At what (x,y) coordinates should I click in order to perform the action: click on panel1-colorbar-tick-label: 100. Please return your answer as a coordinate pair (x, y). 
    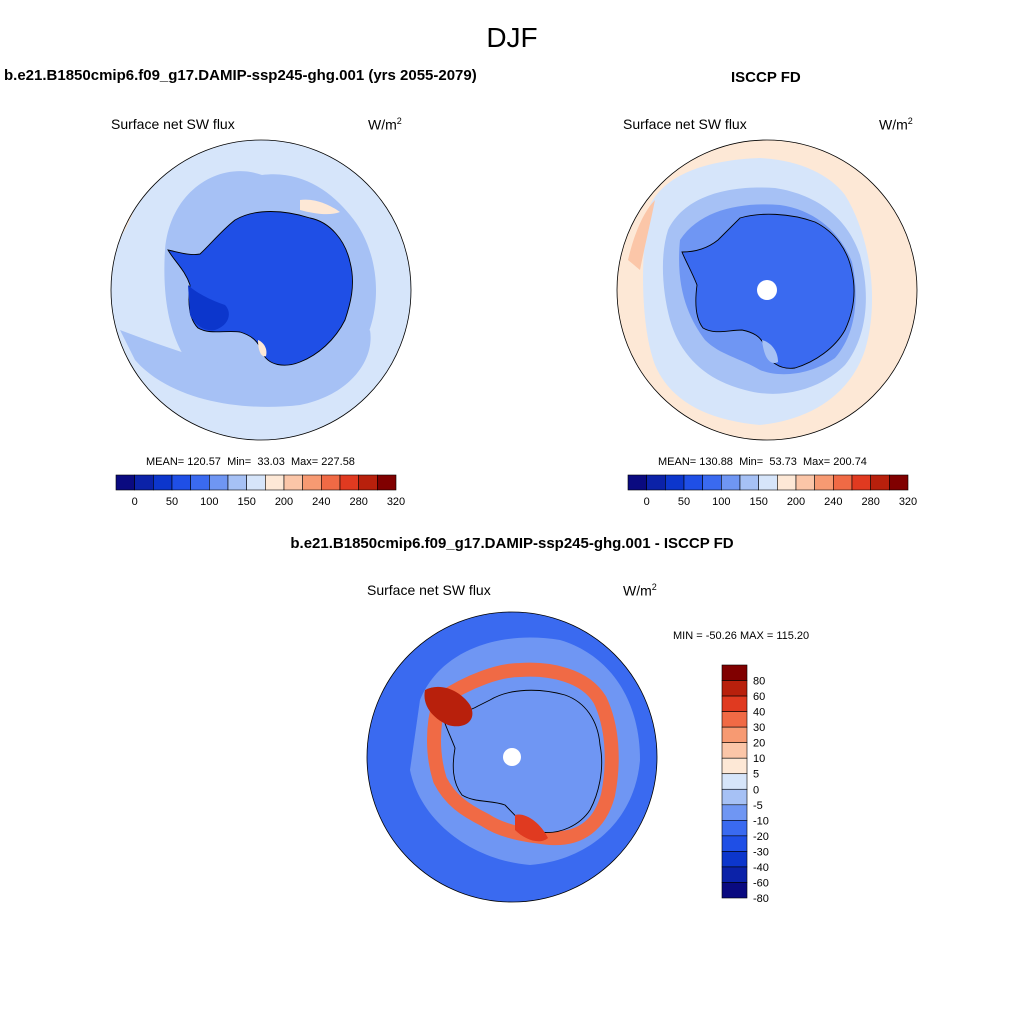
    Looking at the image, I should click on (209, 502).